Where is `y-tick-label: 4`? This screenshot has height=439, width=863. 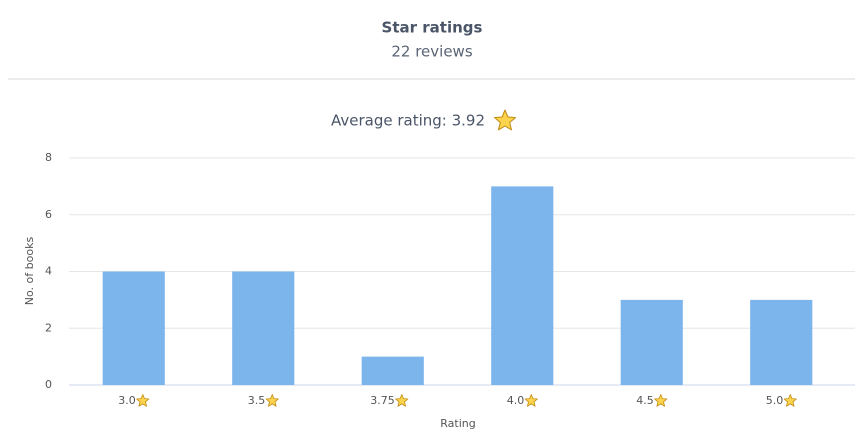 y-tick-label: 4 is located at coordinates (48, 271).